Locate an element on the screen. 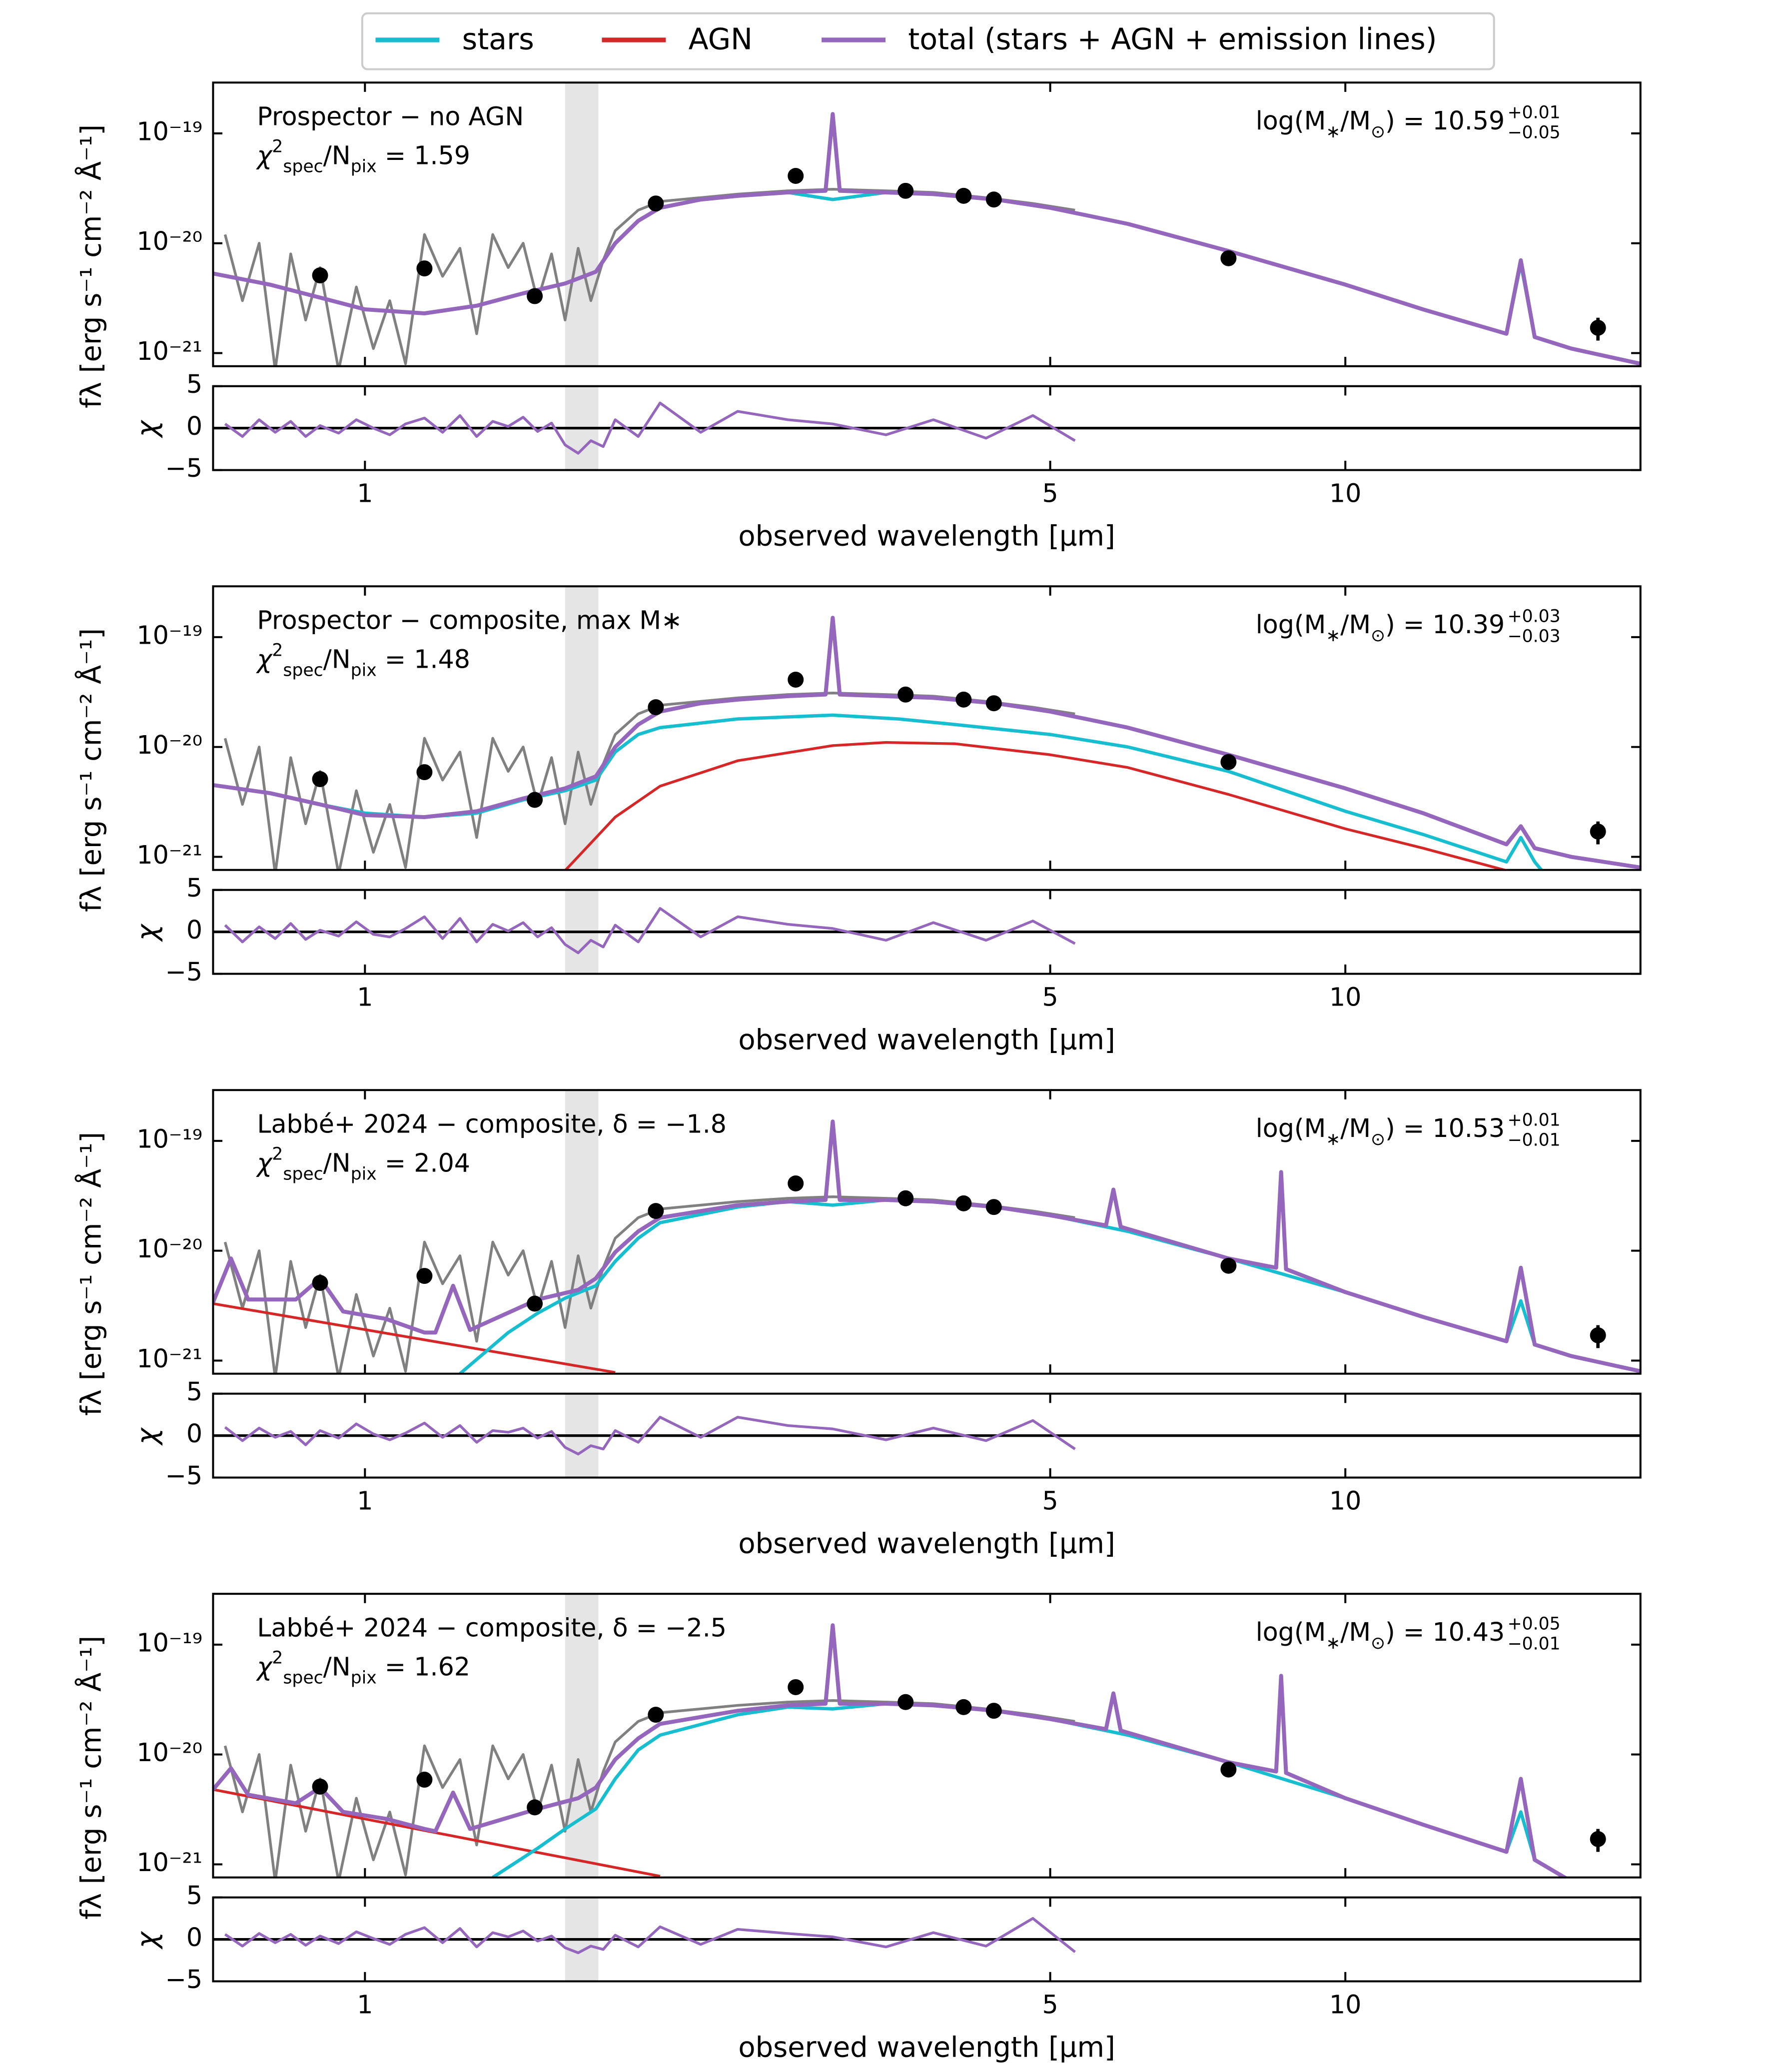 The height and width of the screenshot is (2072, 1771). annotation-part: 10.43 is located at coordinates (1468, 1632).